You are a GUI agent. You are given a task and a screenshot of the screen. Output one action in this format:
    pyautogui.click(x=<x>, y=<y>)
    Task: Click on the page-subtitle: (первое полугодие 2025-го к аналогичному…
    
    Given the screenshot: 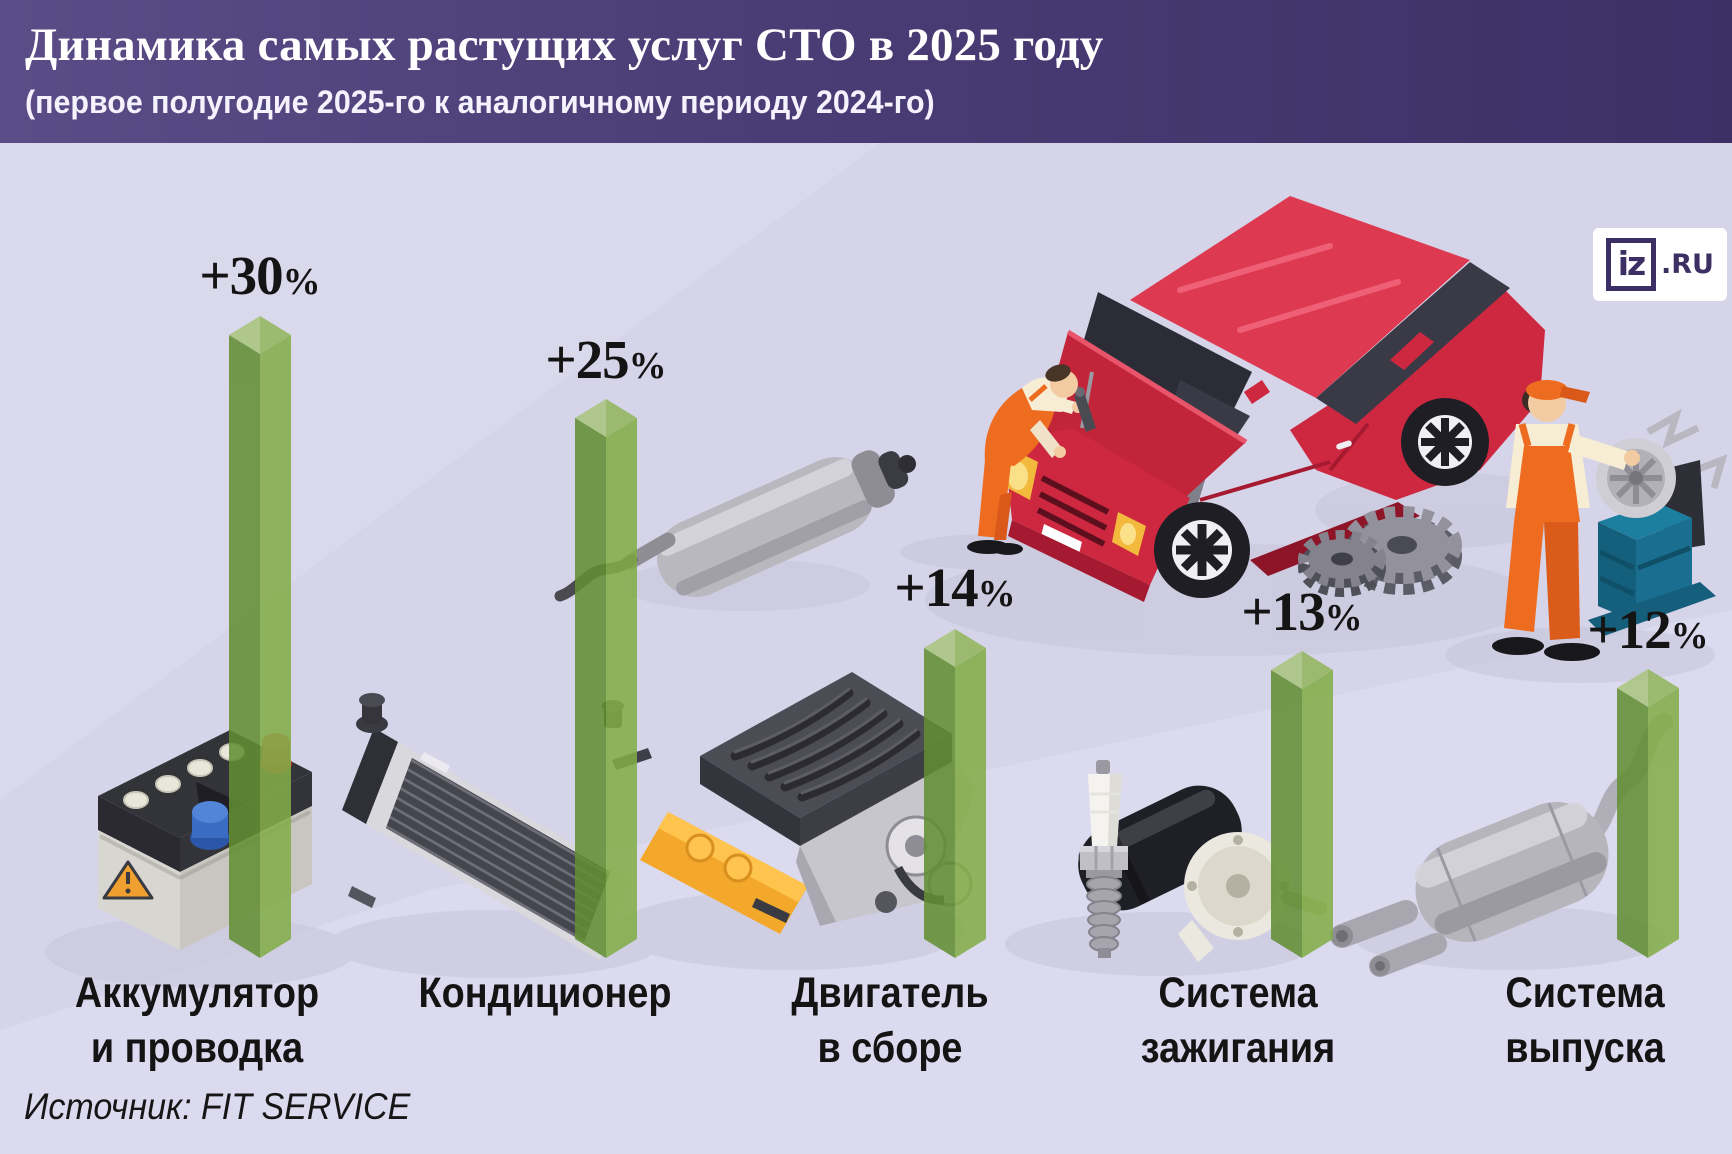 What is the action you would take?
    pyautogui.click(x=480, y=102)
    